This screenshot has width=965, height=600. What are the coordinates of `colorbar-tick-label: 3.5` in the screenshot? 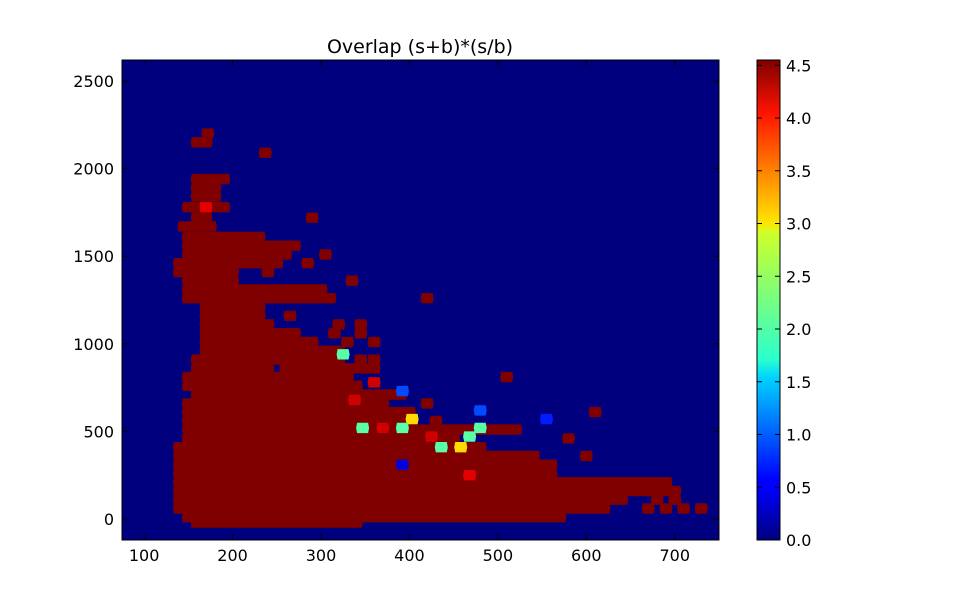 It's located at (798, 171).